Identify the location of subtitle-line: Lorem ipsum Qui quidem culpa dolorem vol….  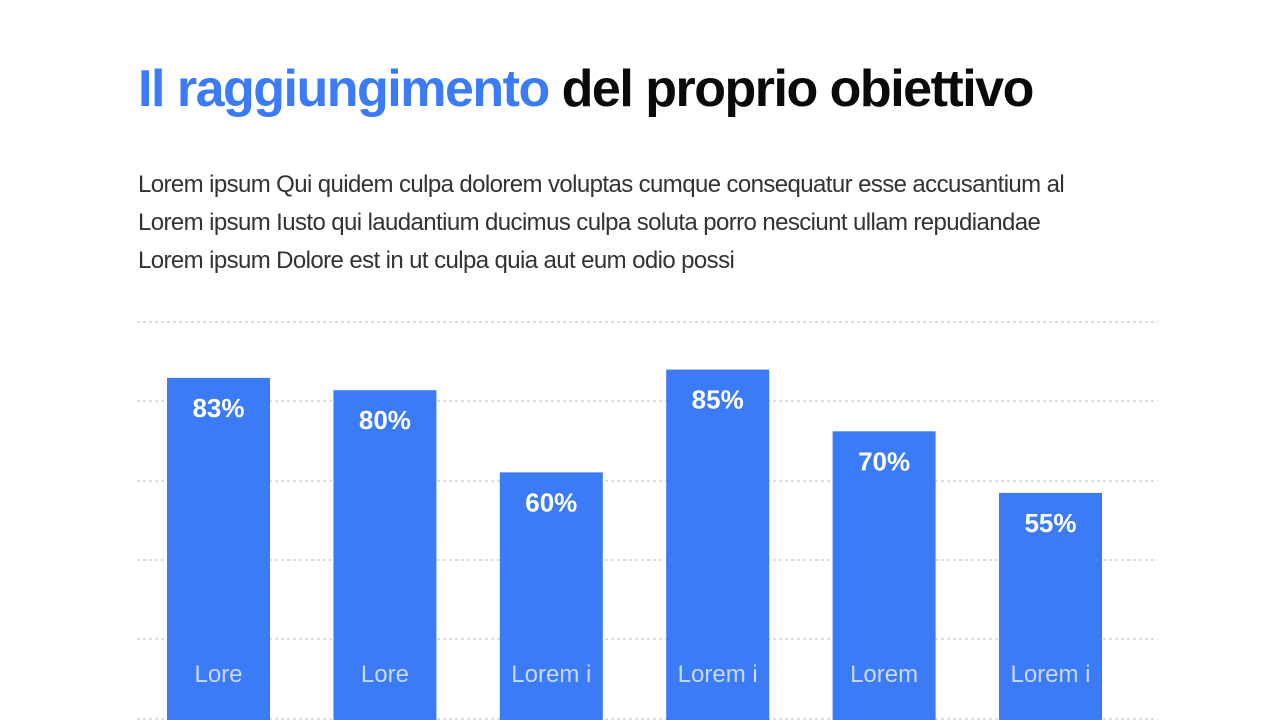
(601, 184).